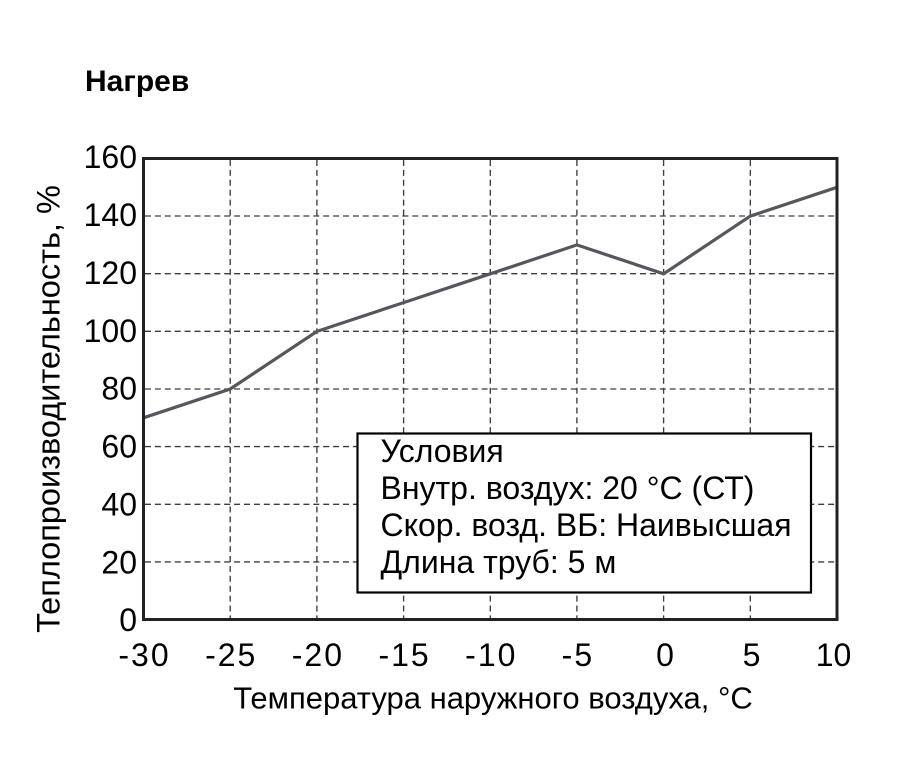  I want to click on svg-text: 160, so click(110, 157).